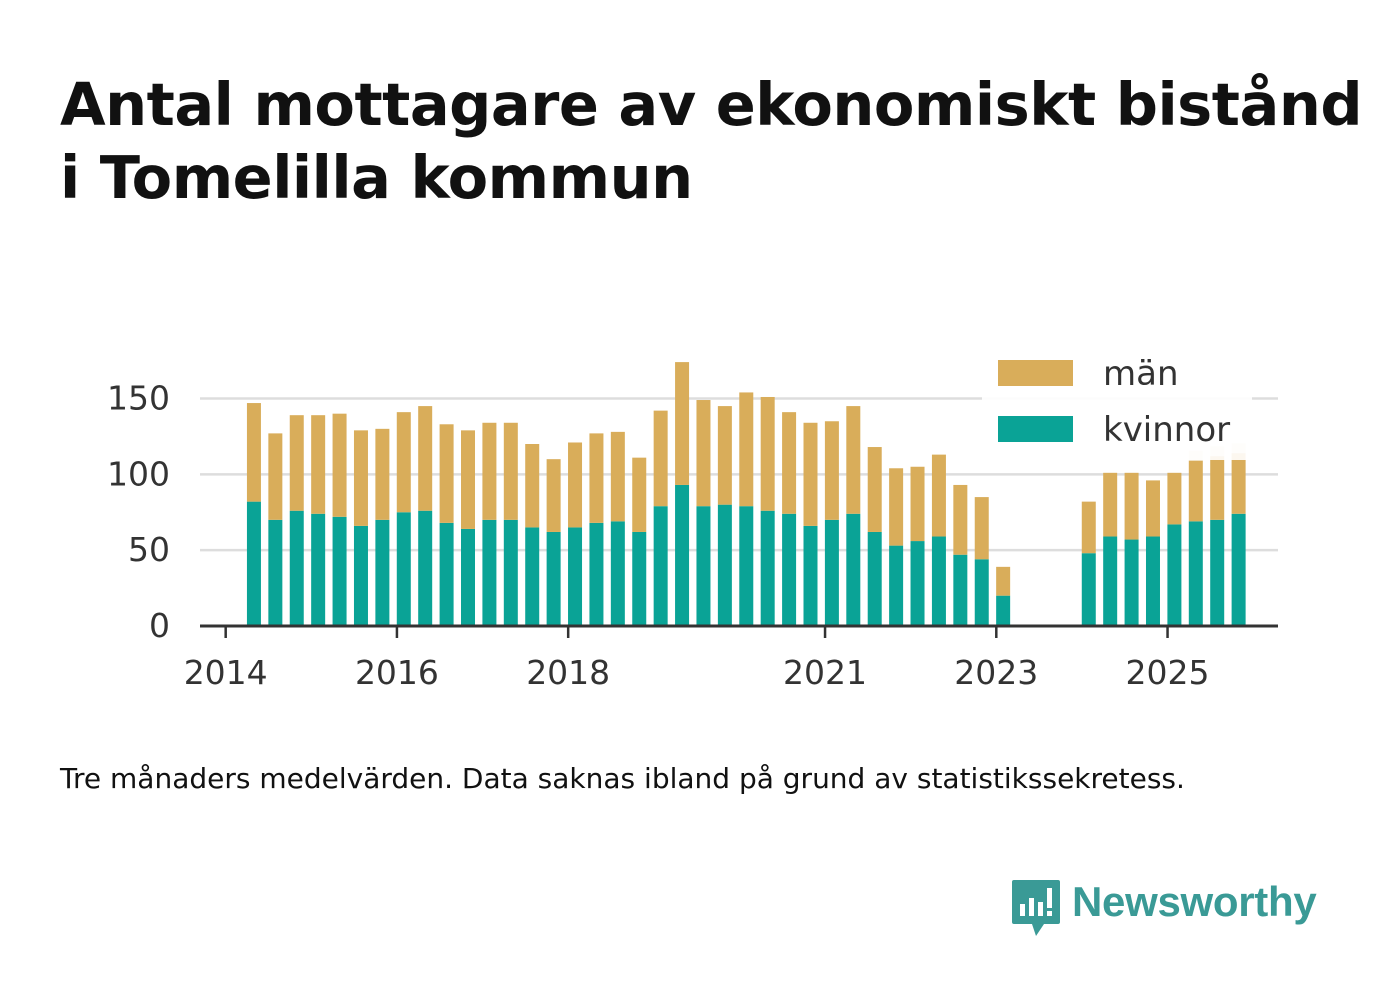 The height and width of the screenshot is (999, 1382). Describe the element at coordinates (376, 177) in the screenshot. I see `title-line-2: i Tomelilla kommun` at that location.